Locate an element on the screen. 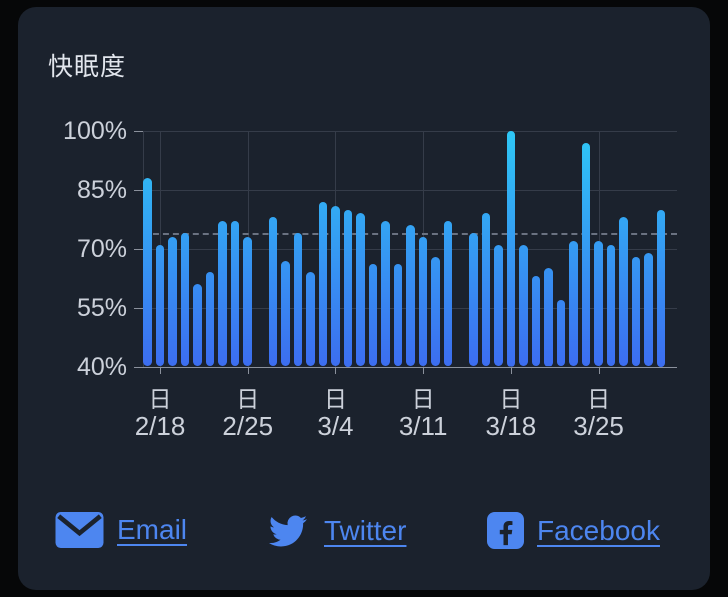 This screenshot has height=597, width=728. x-axis-line is located at coordinates (406, 367).